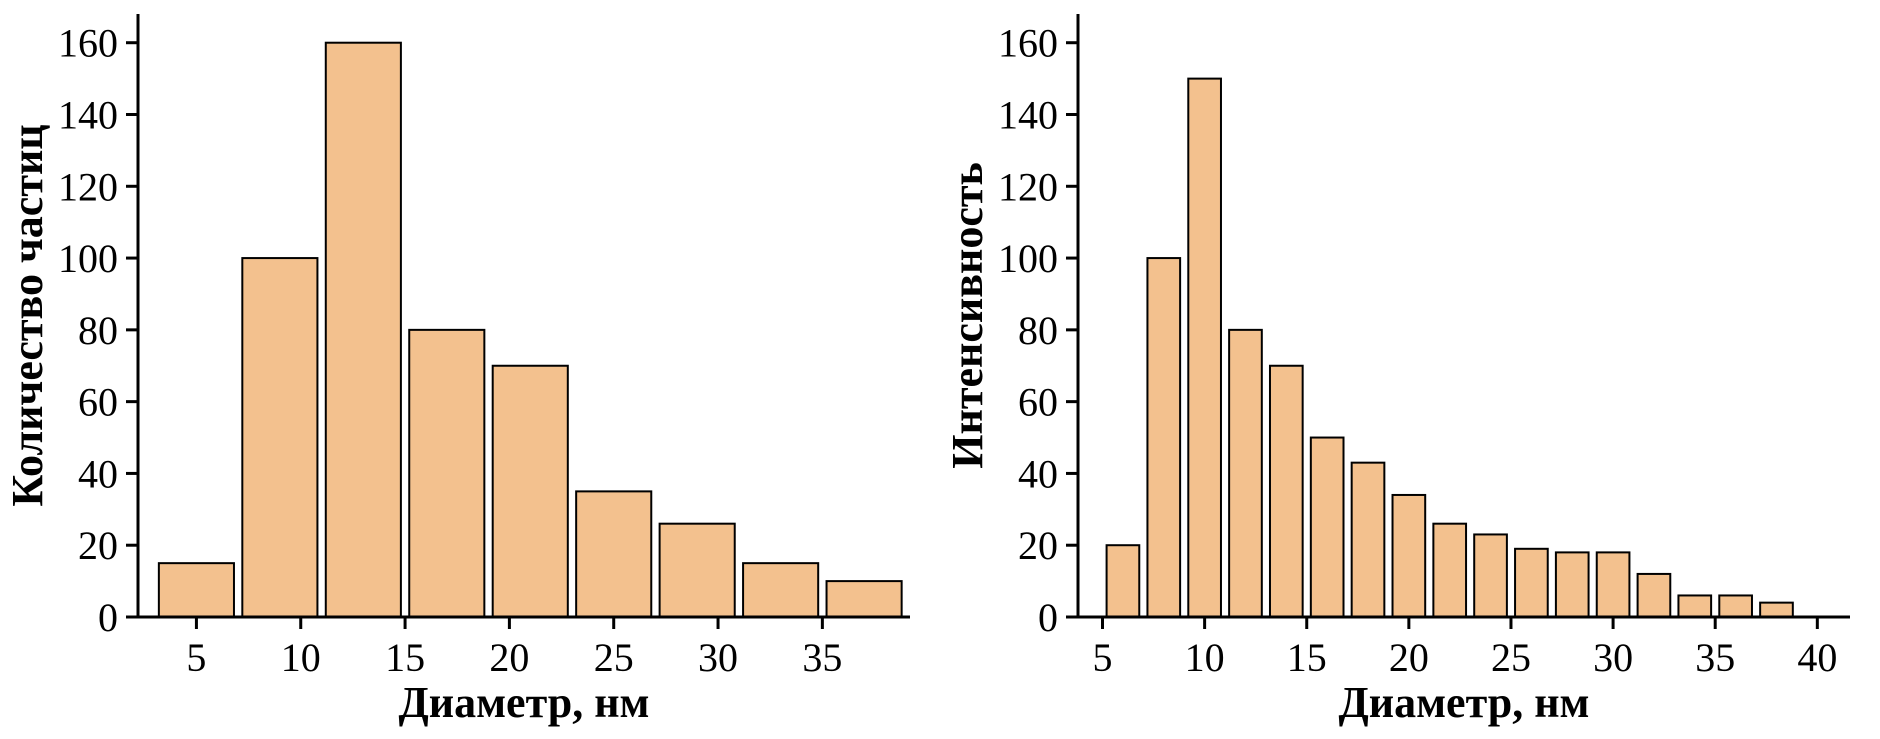 Image resolution: width=1880 pixels, height=739 pixels. What do you see at coordinates (967, 315) in the screenshot?
I see `y-axis-label: Интенсивность` at bounding box center [967, 315].